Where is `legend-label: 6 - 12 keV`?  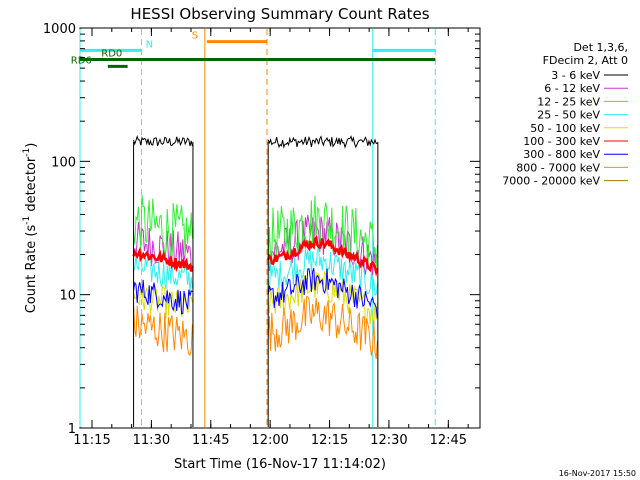 legend-label: 6 - 12 keV is located at coordinates (572, 88).